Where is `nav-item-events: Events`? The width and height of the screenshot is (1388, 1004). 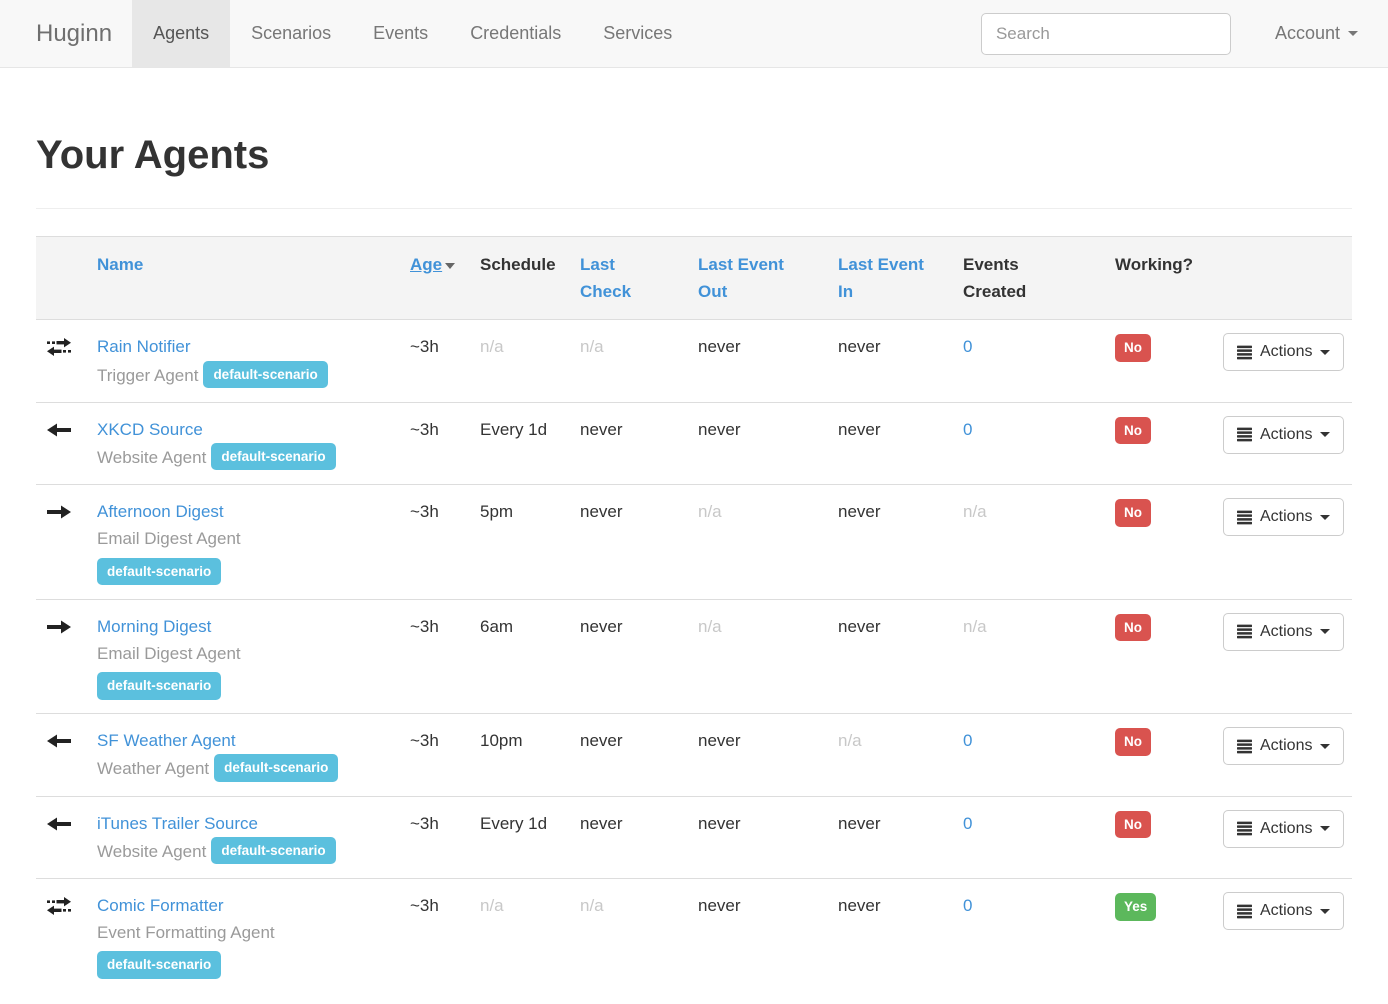
nav-item-events: Events is located at coordinates (401, 33).